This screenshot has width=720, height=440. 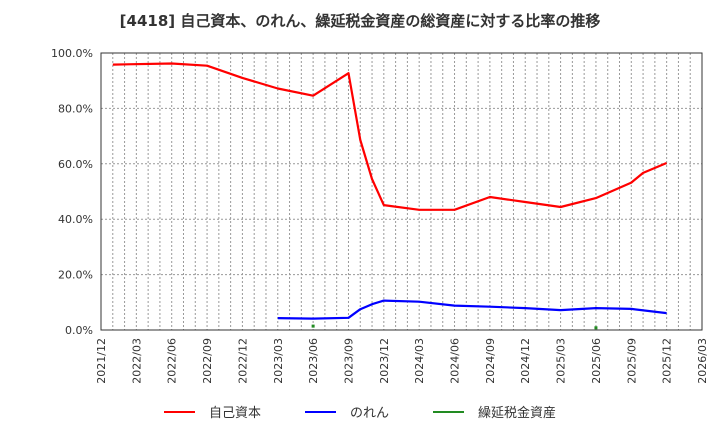 What do you see at coordinates (517, 413) in the screenshot?
I see `legend-label: 繰延税金資産` at bounding box center [517, 413].